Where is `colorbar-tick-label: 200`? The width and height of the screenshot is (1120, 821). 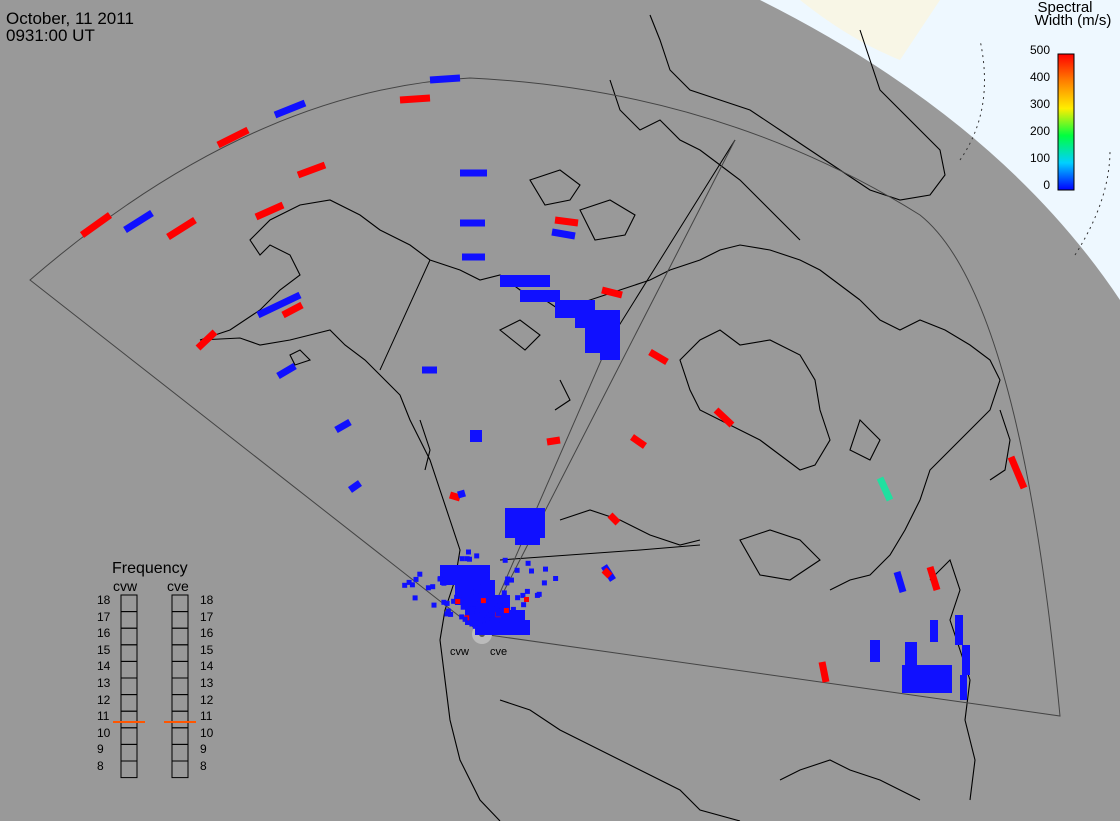 colorbar-tick-label: 200 is located at coordinates (1039, 131).